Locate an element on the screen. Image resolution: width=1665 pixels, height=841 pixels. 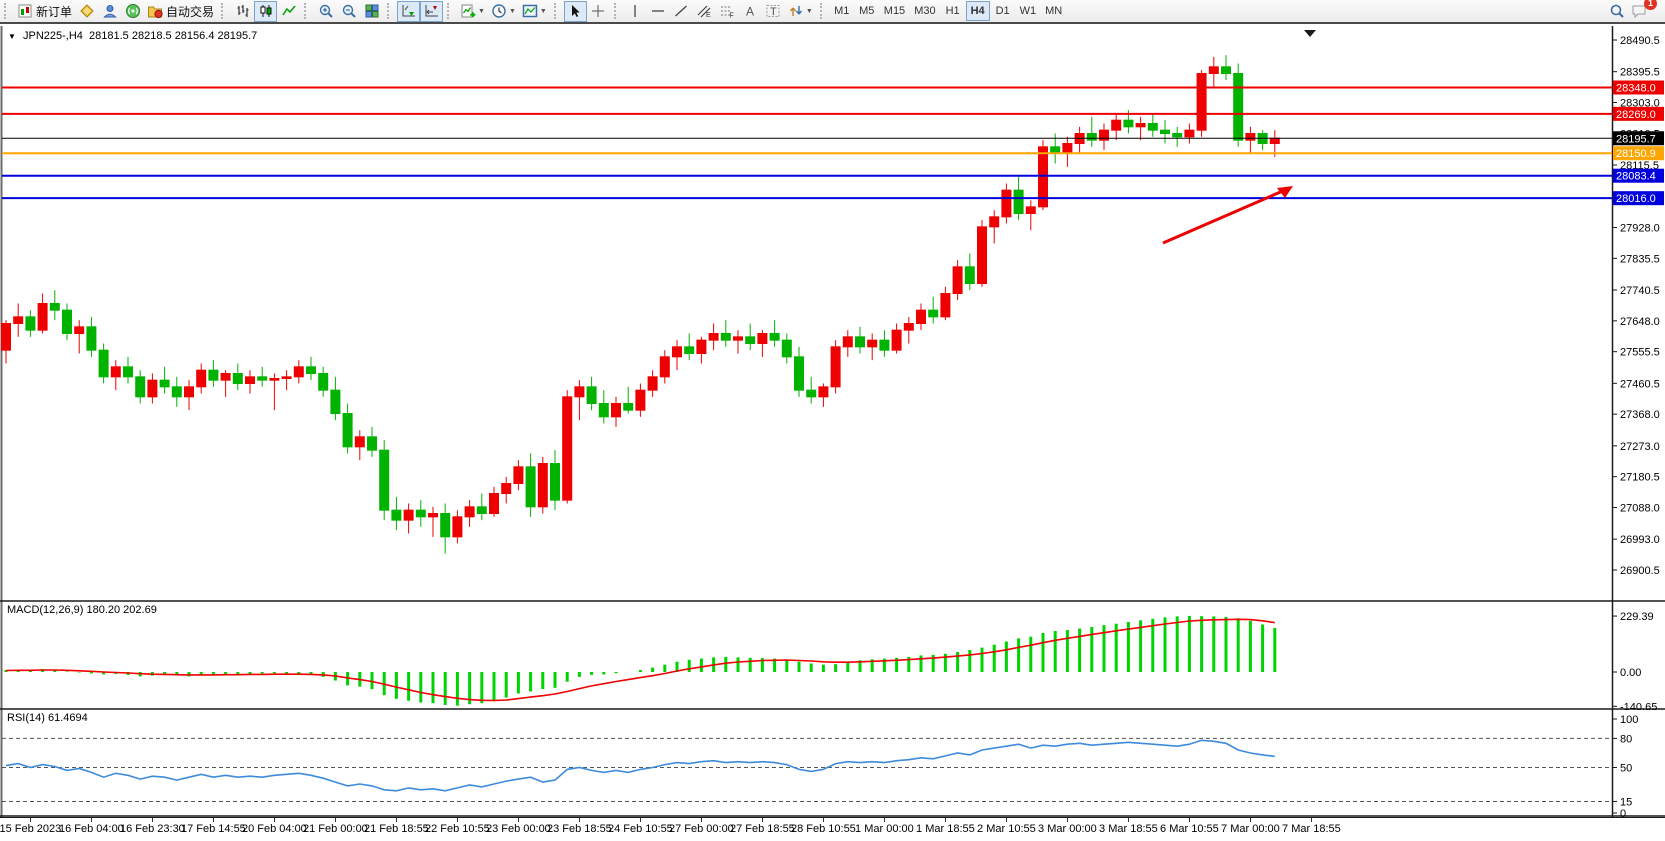
timeframe-button-D1: D1 is located at coordinates (1003, 11).